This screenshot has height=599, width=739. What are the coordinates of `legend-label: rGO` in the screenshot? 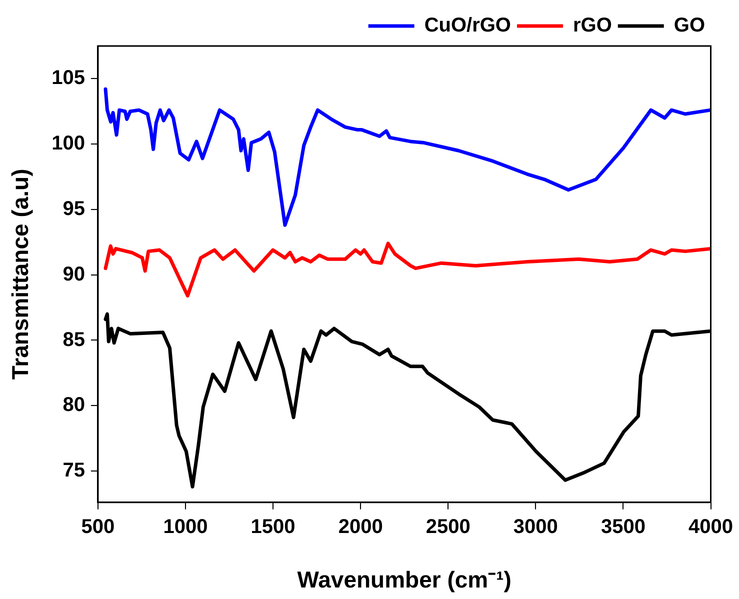 It's located at (592, 25).